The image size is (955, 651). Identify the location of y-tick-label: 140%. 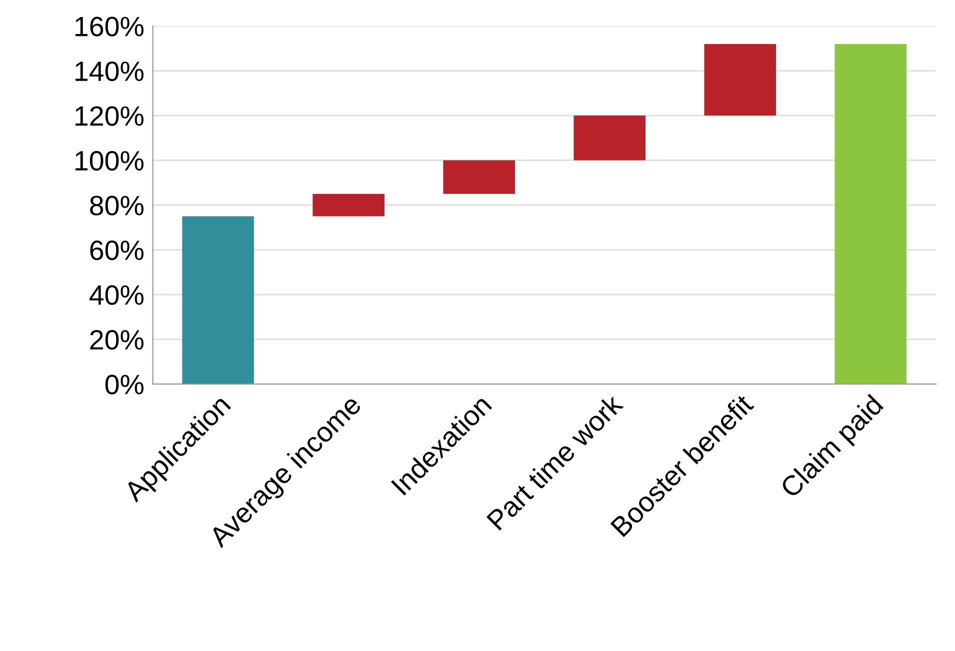
(110, 71).